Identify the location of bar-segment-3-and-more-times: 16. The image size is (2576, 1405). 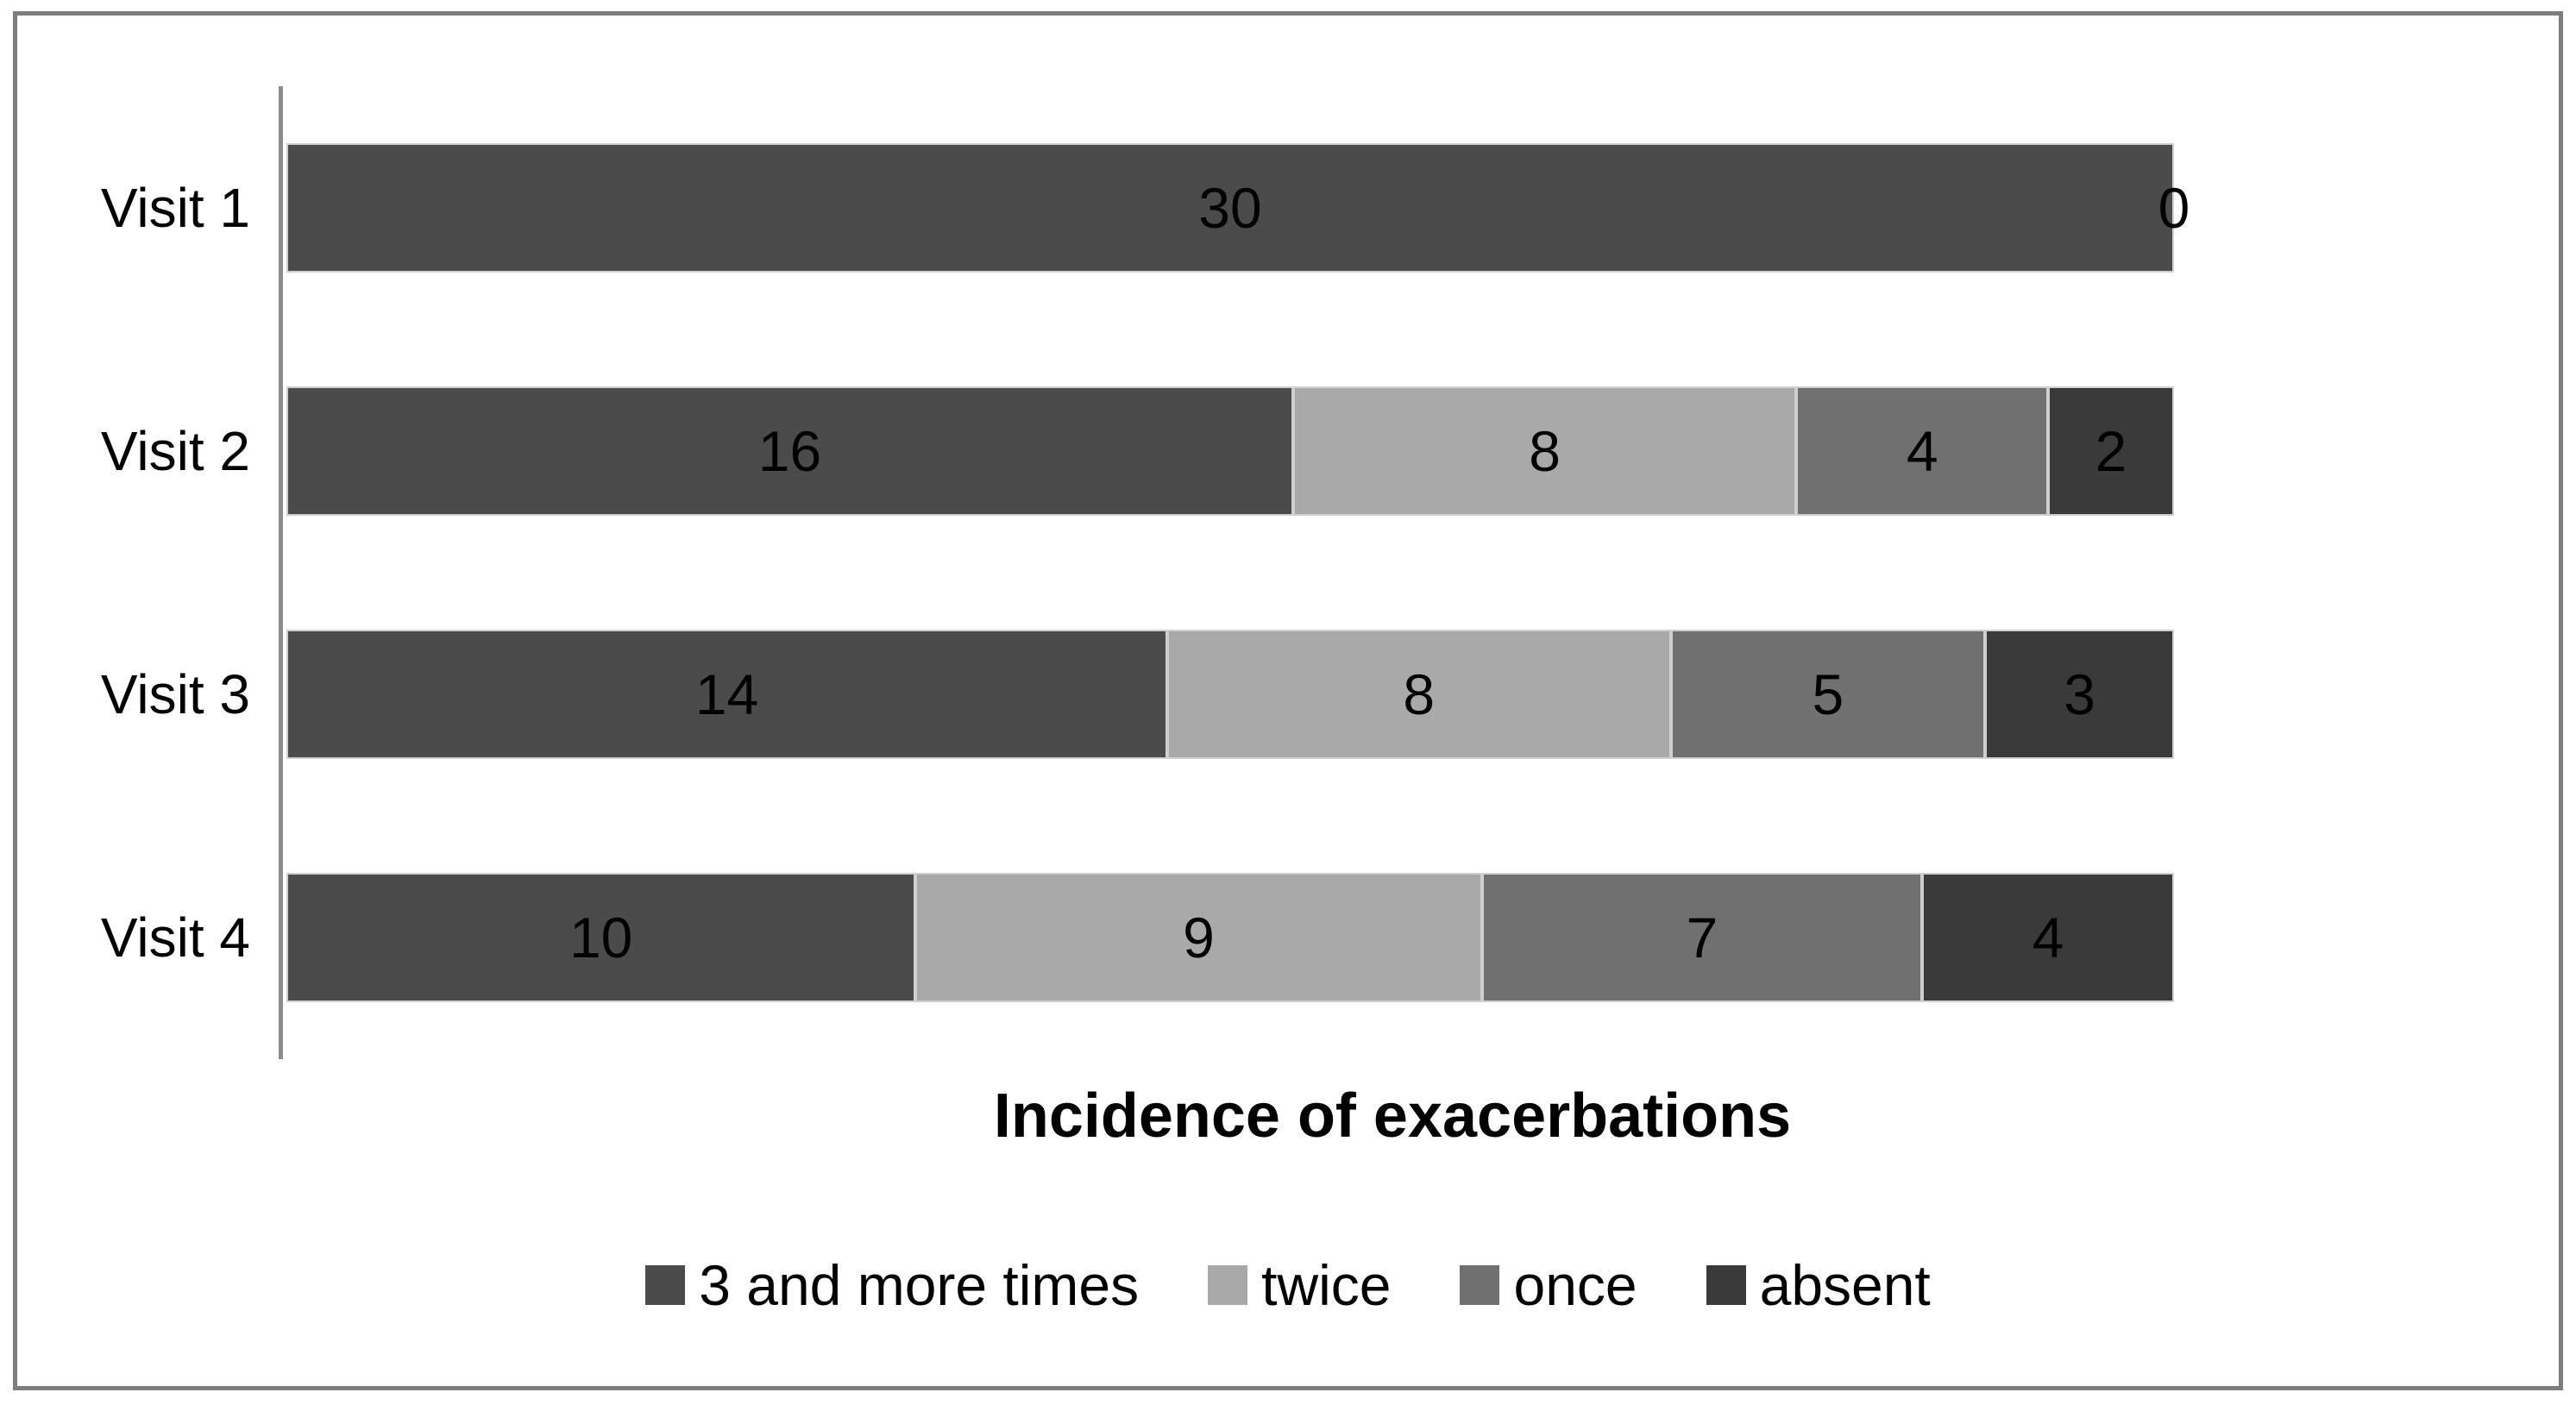
(789, 451).